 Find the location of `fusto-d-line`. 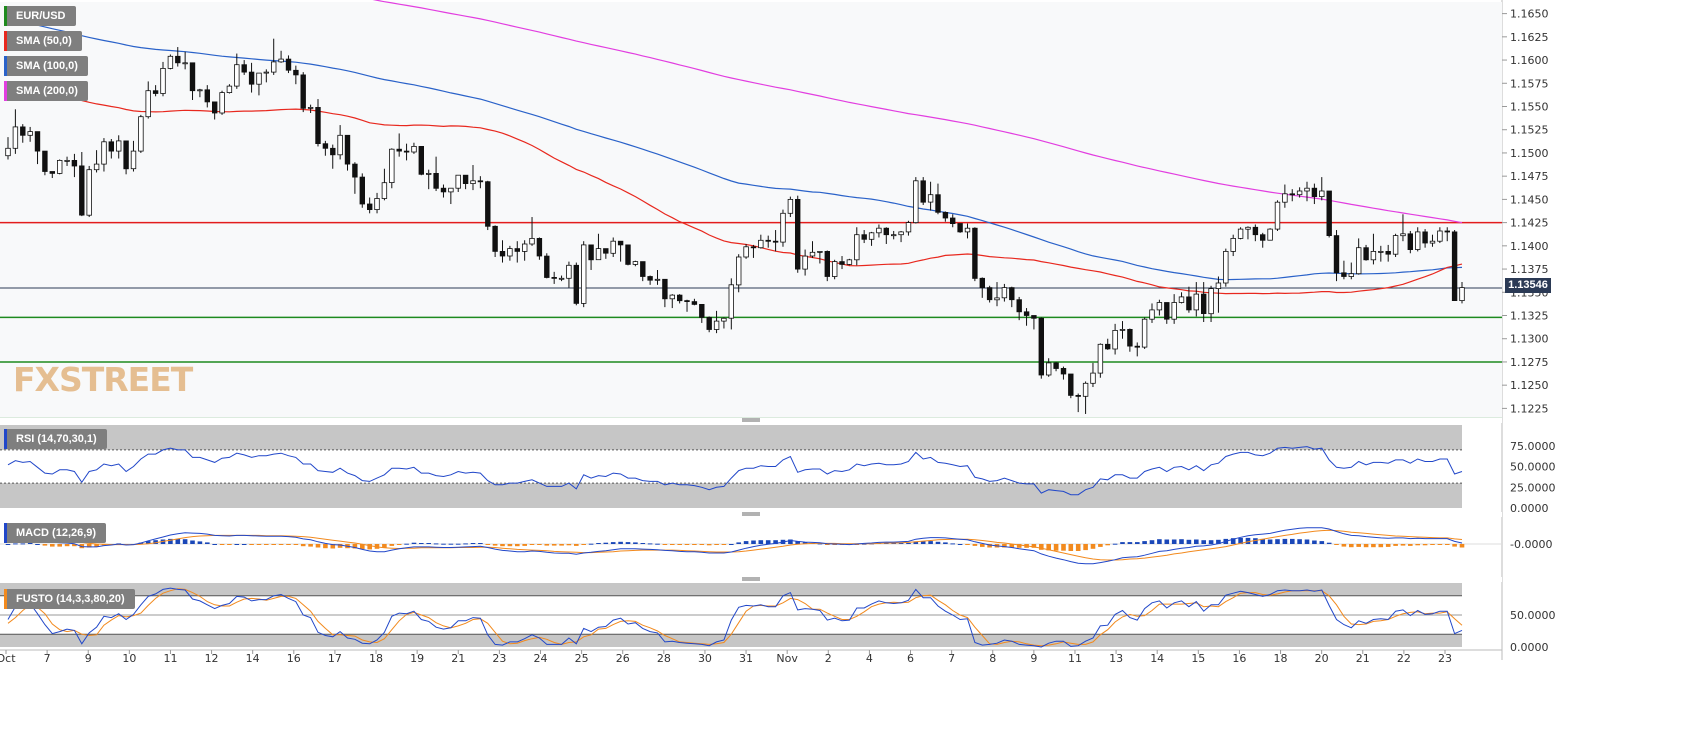

fusto-d-line is located at coordinates (735, 617).